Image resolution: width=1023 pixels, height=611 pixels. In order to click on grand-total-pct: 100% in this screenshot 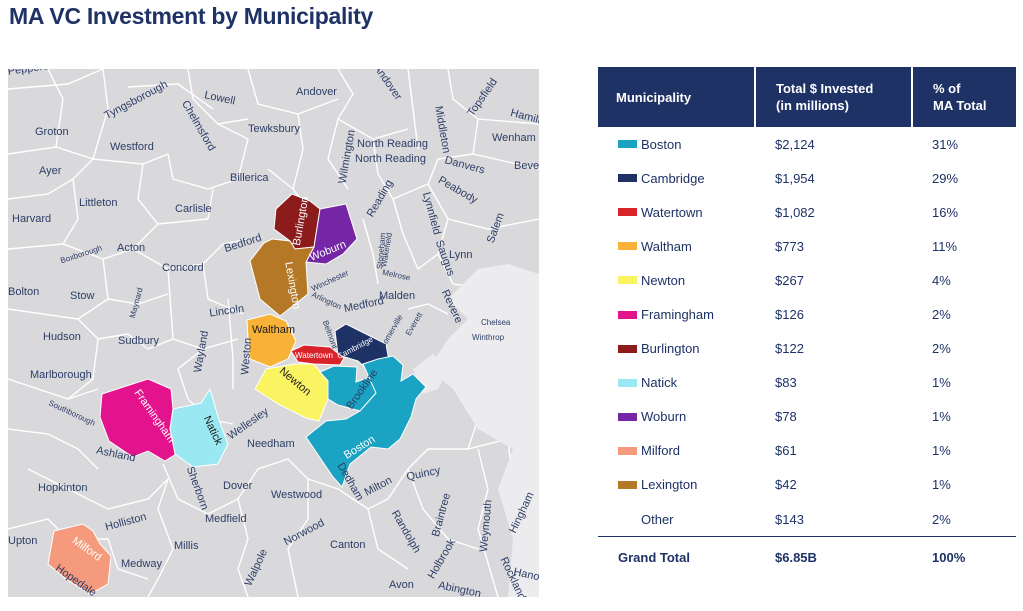, I will do `click(964, 557)`.